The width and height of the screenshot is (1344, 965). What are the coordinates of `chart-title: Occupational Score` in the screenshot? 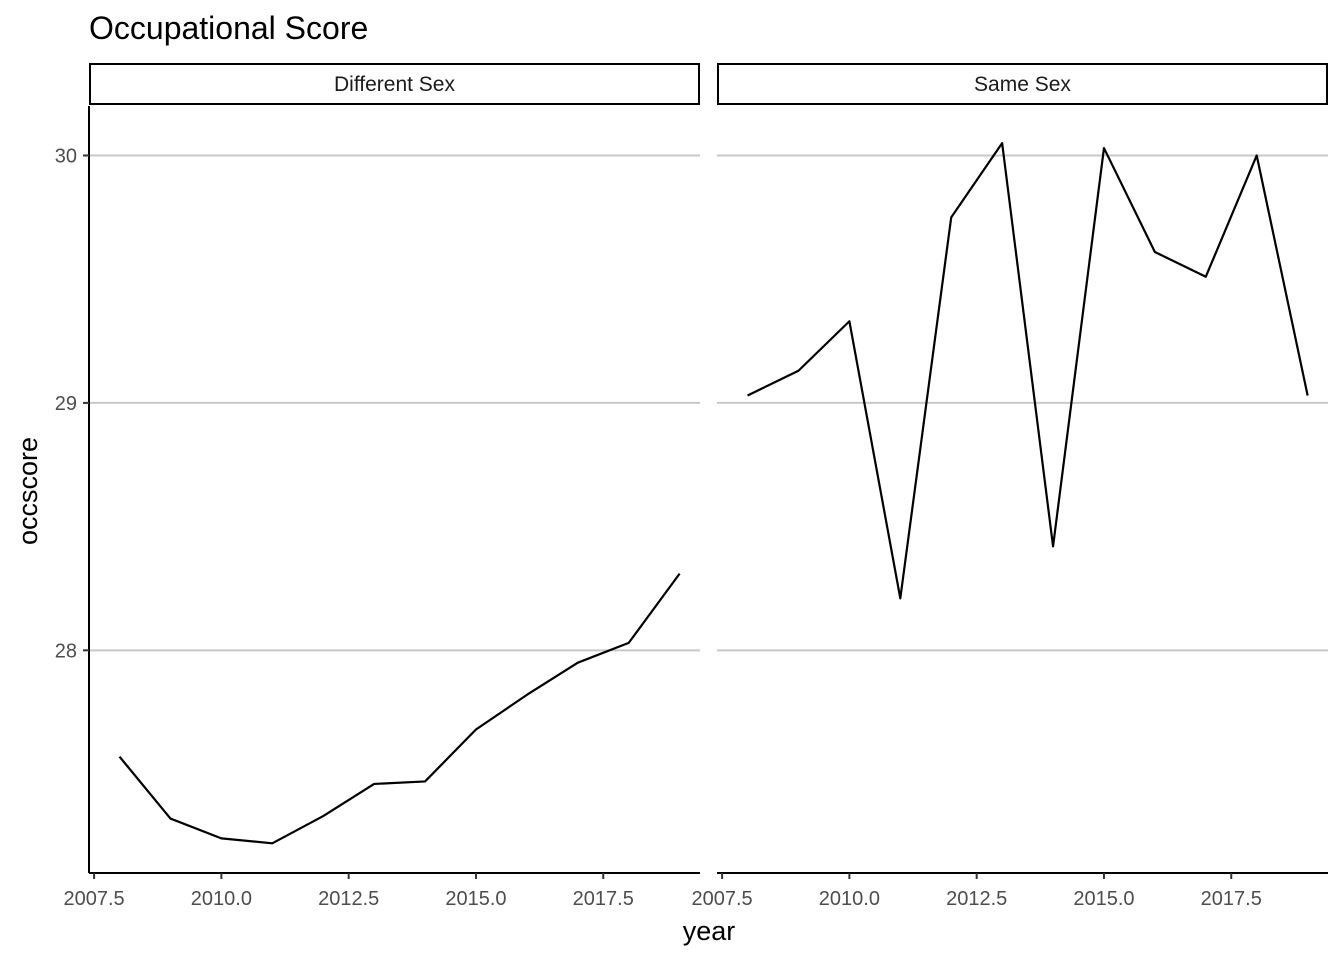 It's located at (228, 28).